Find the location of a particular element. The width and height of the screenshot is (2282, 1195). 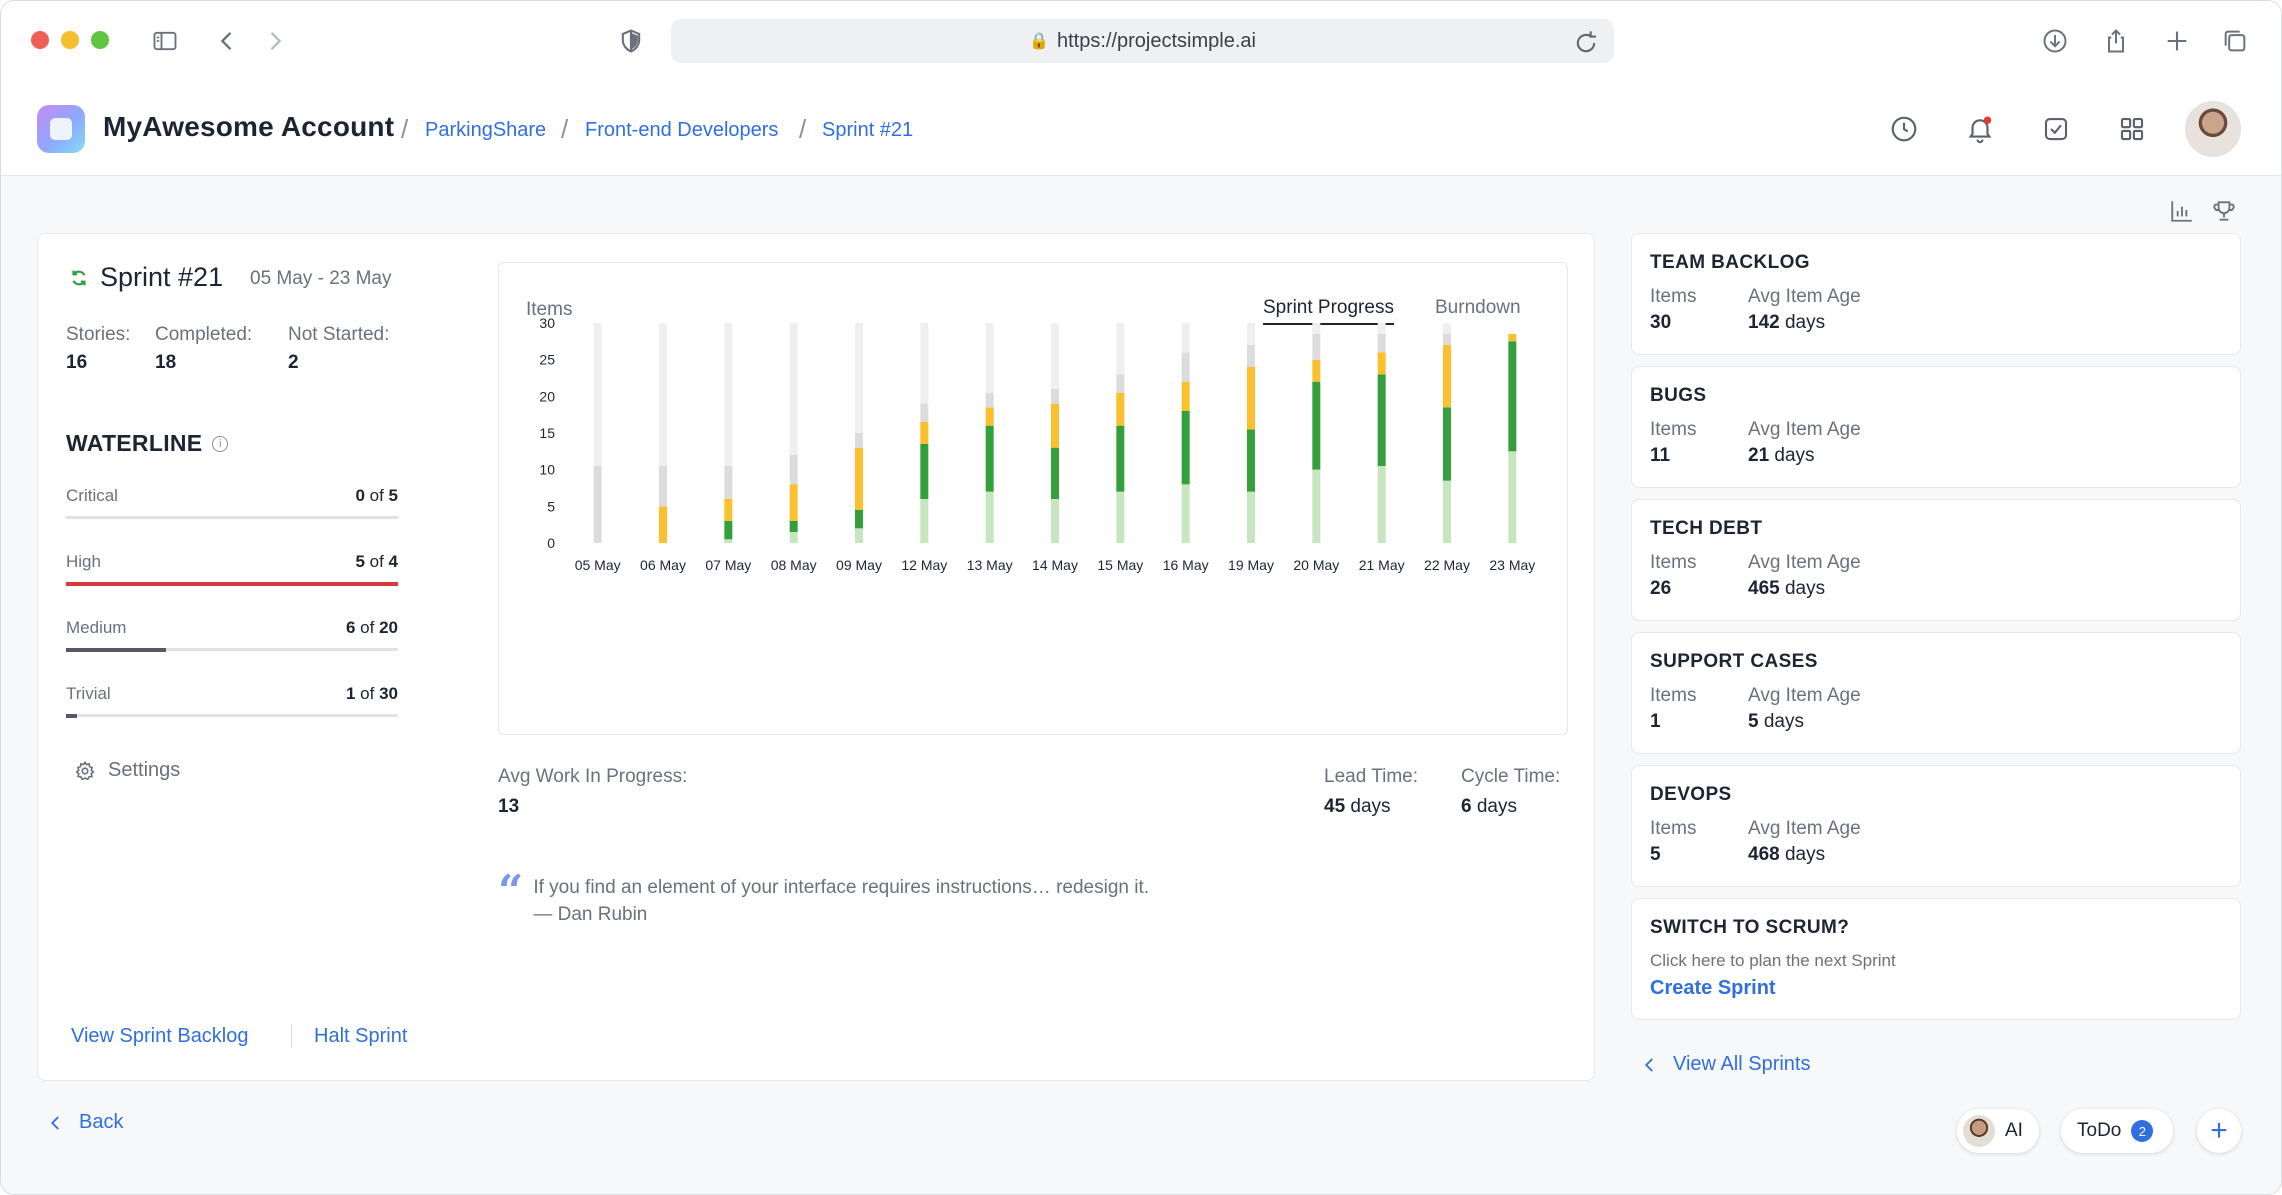

tab-overview-icon is located at coordinates (2235, 41).